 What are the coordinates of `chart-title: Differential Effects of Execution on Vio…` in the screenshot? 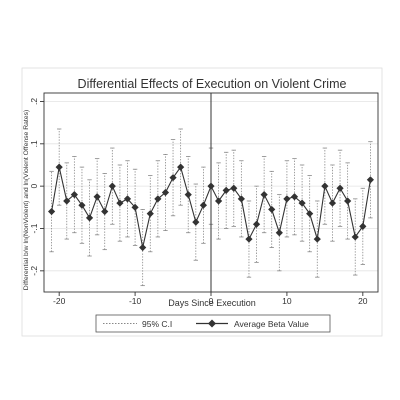 It's located at (212, 84).